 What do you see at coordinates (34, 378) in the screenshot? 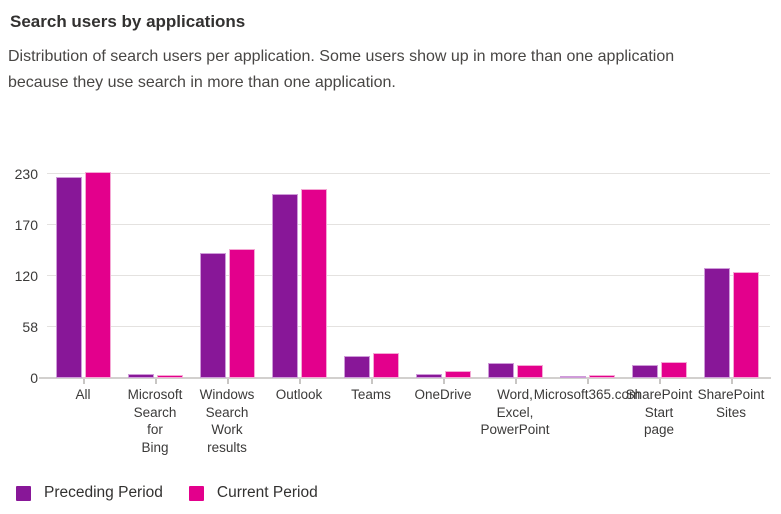
I see `y-tick-label-0: 0` at bounding box center [34, 378].